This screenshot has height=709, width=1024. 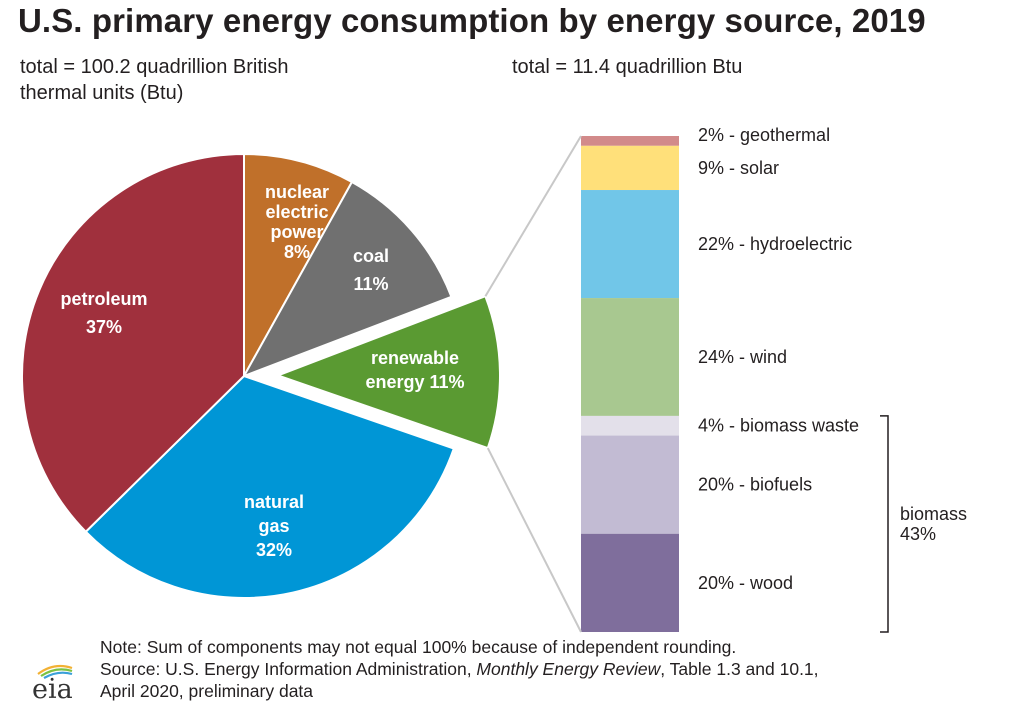 I want to click on eia-logo: eia, so click(x=62, y=682).